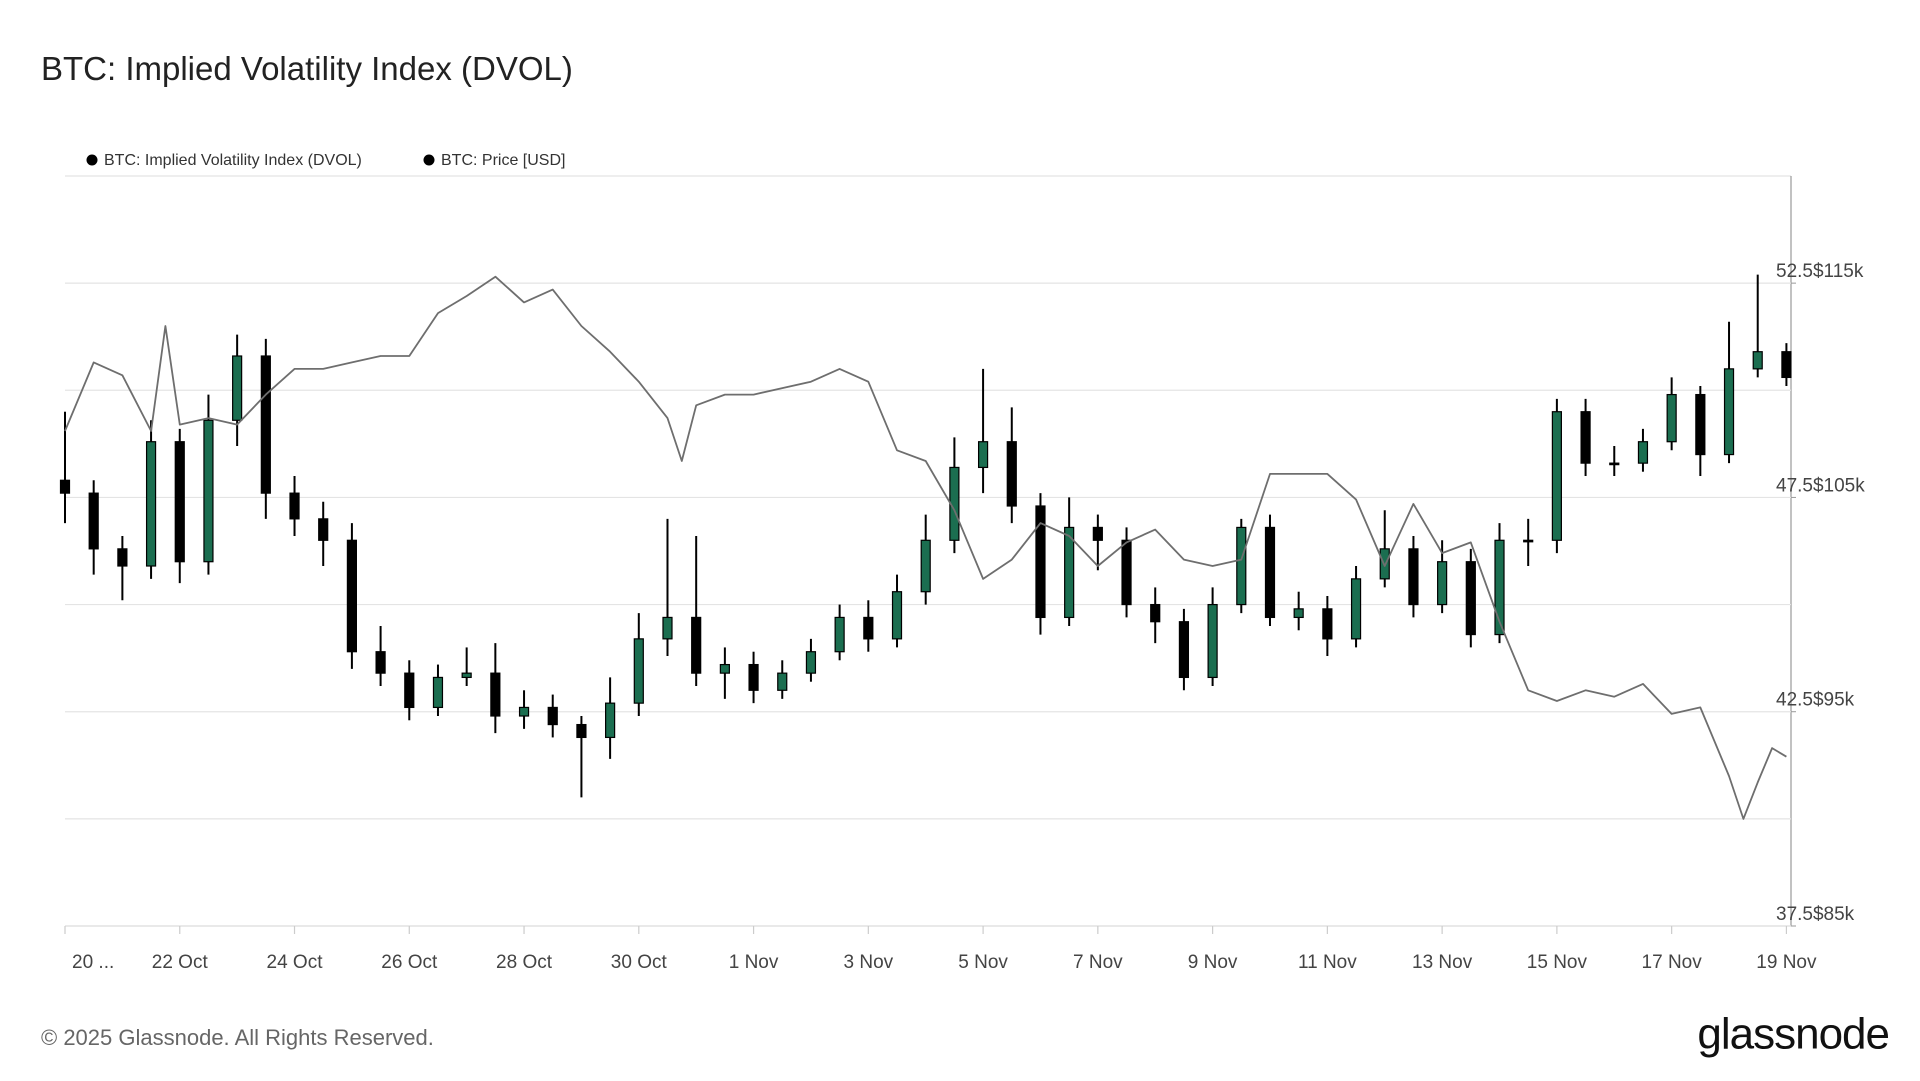  I want to click on x-tick-label: 26 Oct, so click(409, 962).